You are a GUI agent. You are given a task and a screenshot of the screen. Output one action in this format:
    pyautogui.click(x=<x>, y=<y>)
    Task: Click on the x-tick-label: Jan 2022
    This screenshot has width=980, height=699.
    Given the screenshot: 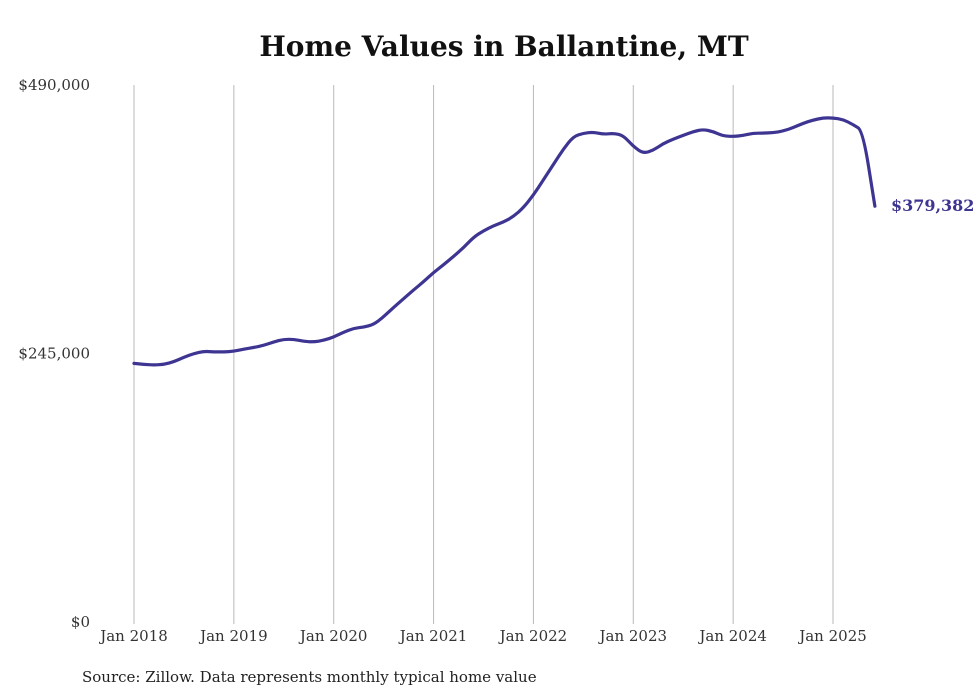 What is the action you would take?
    pyautogui.click(x=533, y=636)
    